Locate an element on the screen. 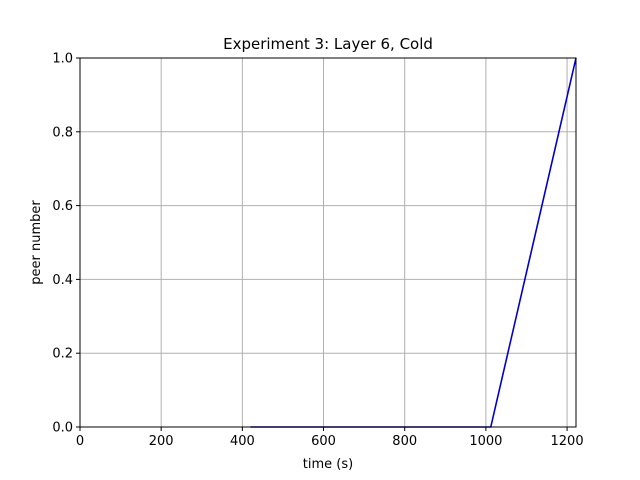 Image resolution: width=640 pixels, height=480 pixels. y-tick-label: 1.0 is located at coordinates (62, 59).